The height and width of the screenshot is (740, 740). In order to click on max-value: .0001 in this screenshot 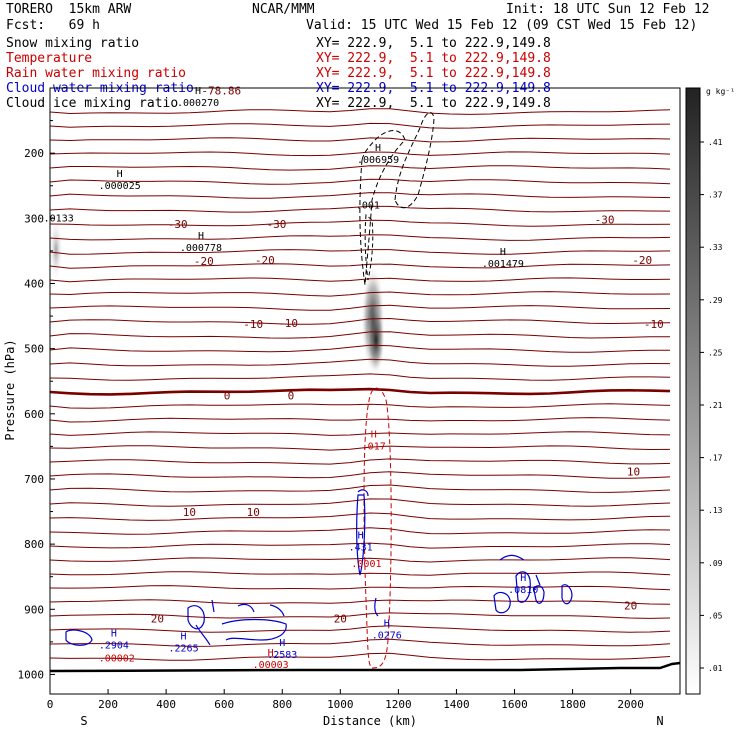, I will do `click(366, 564)`.